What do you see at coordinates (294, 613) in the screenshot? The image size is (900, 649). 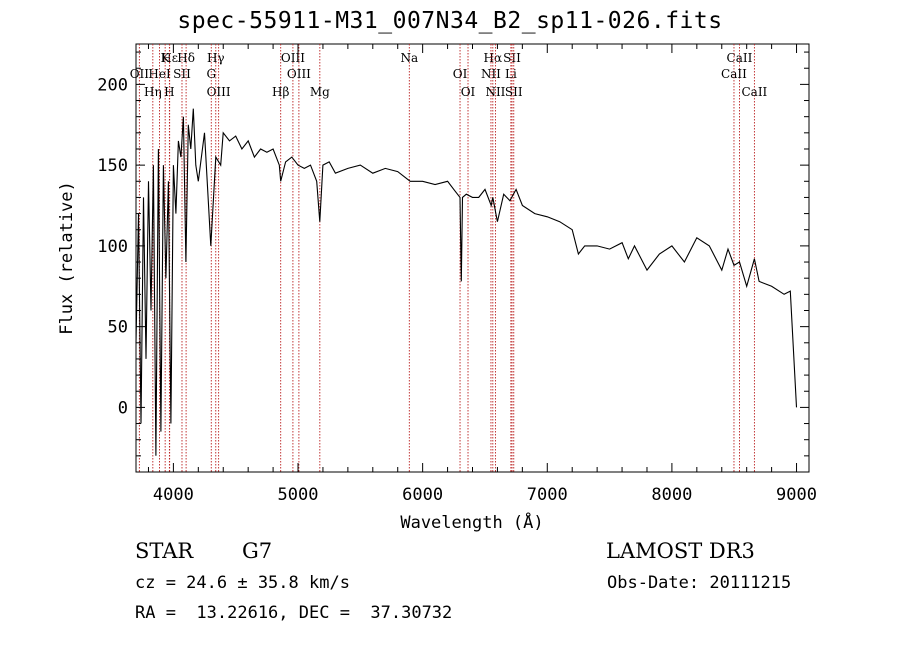 I see `coordinates: RA = 13.22616, DEC = 37.30732` at bounding box center [294, 613].